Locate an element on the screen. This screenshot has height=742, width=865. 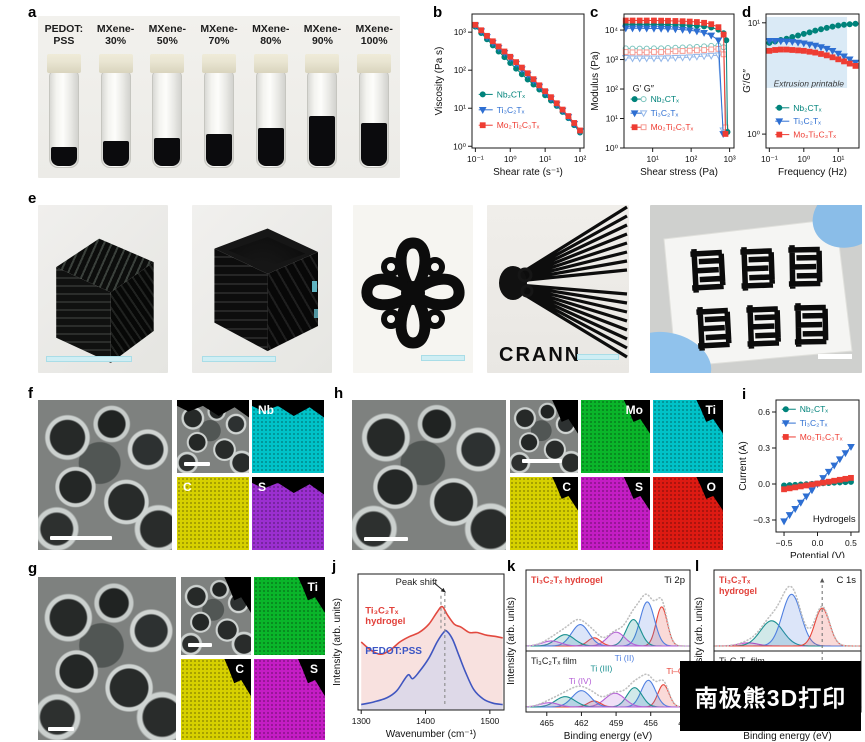
sem-image-g is located at coordinates (107, 658).